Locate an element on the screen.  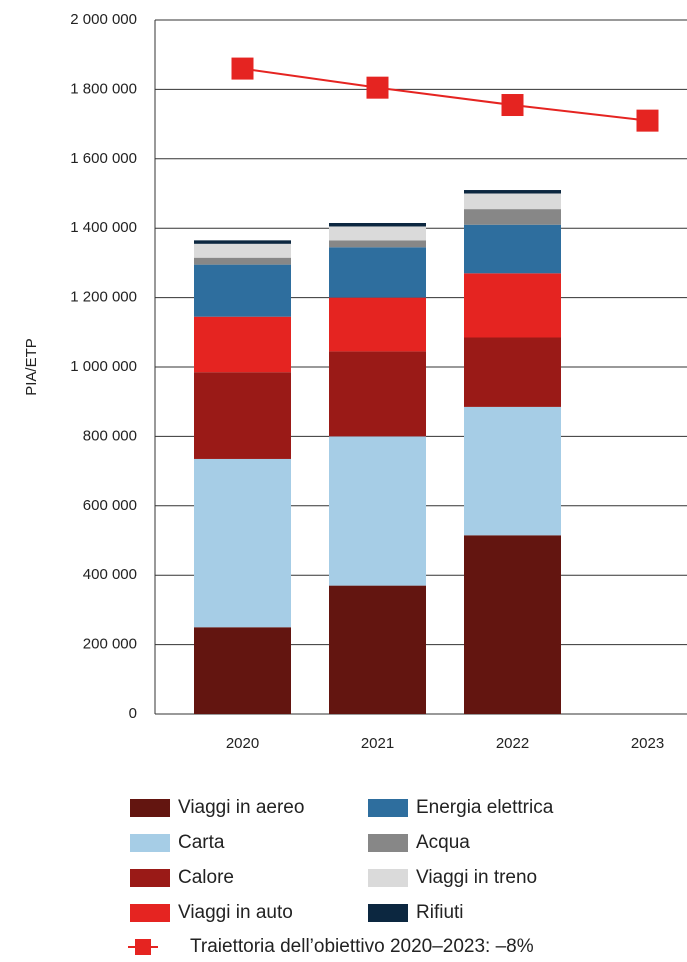
y-tick-label: 2 000 000 is located at coordinates (103, 19).